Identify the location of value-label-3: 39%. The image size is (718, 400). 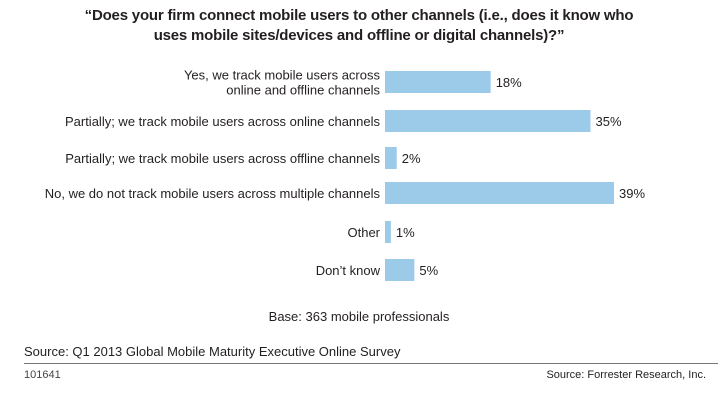
(632, 193).